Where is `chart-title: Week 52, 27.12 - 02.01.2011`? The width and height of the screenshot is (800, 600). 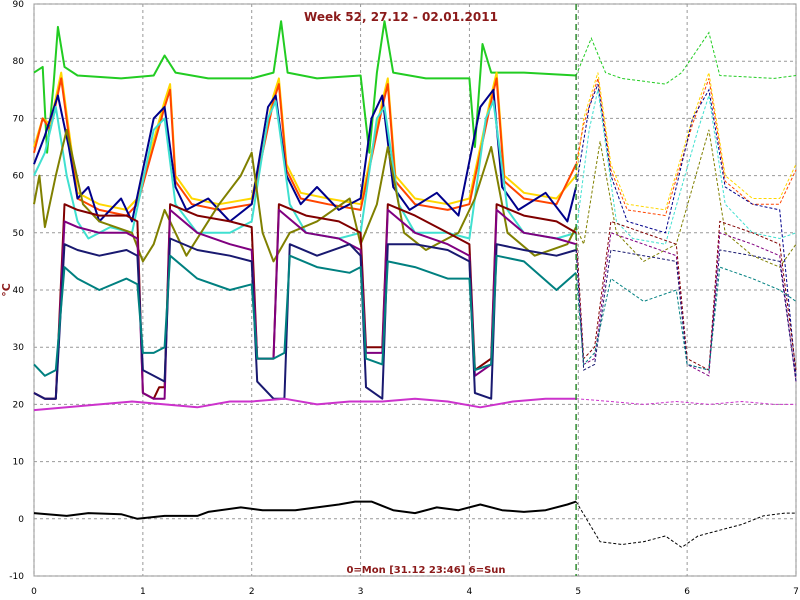
chart-title: Week 52, 27.12 - 02.01.2011 is located at coordinates (401, 17).